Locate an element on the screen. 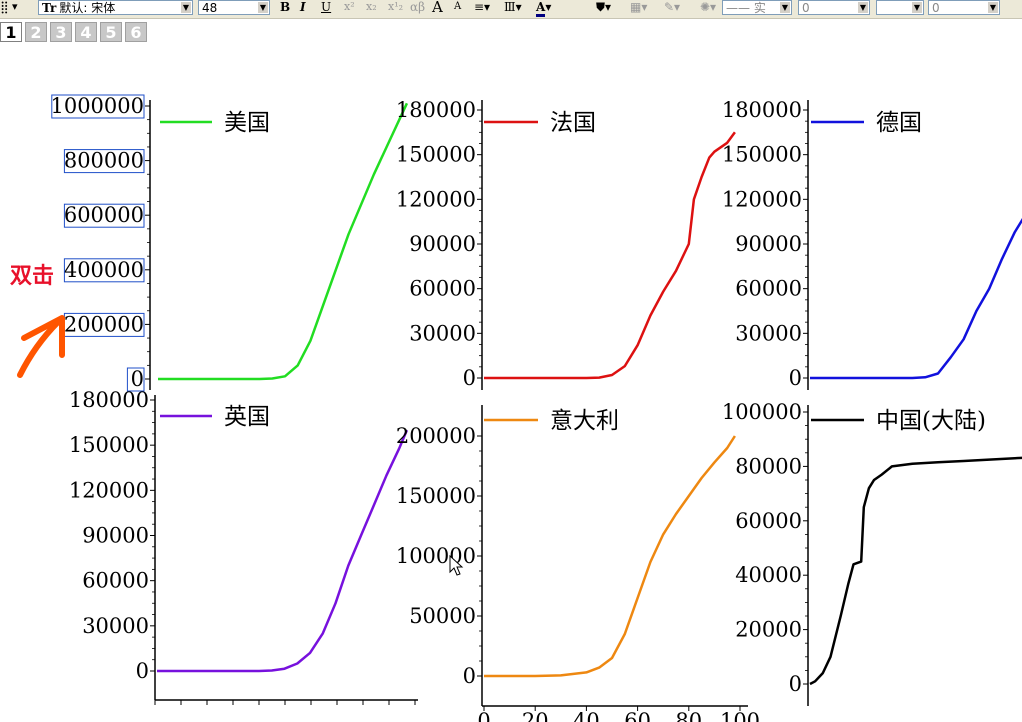 This screenshot has width=1022, height=722. x-tick-label: 100 is located at coordinates (740, 715).